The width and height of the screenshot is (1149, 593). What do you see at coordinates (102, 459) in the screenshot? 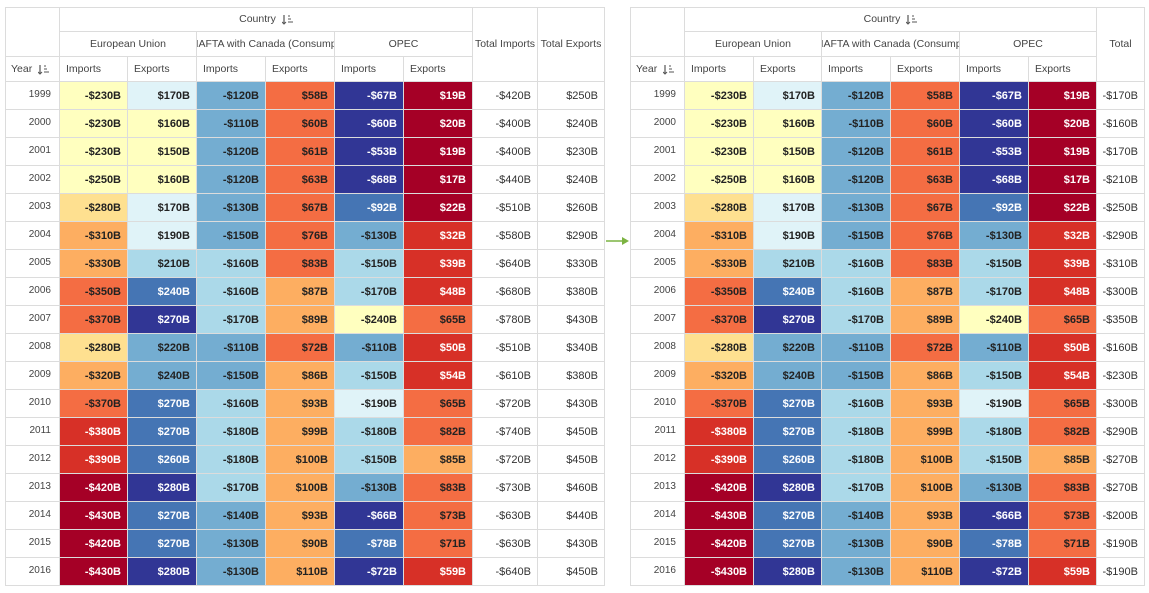
I see `cell-text: -$390B` at bounding box center [102, 459].